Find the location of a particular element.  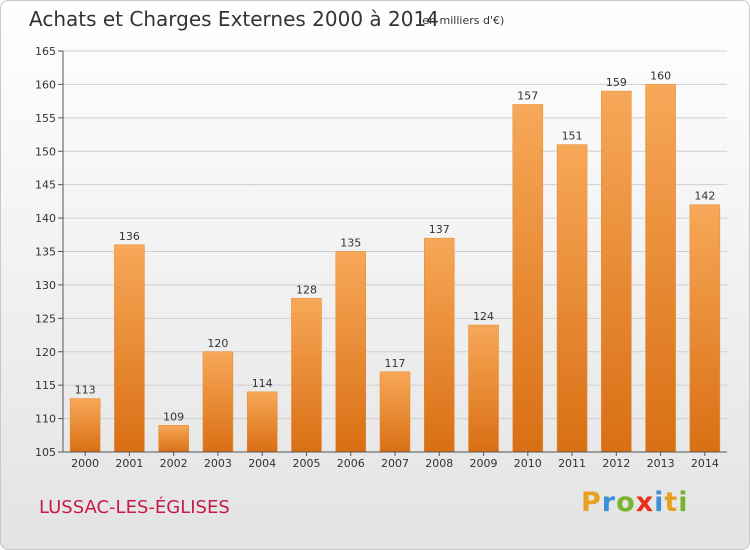

logo-letter: o is located at coordinates (626, 502).